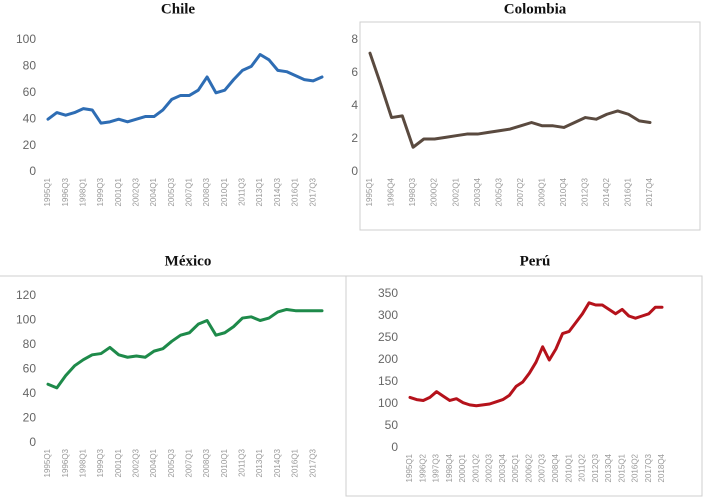 The height and width of the screenshot is (497, 707). Describe the element at coordinates (635, 467) in the screenshot. I see `x-tick-label: 2016Q2` at that location.